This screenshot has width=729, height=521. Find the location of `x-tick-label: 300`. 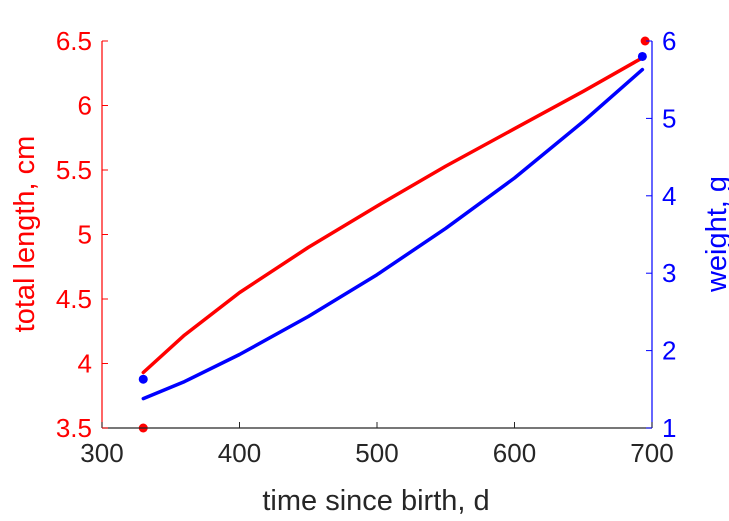

x-tick-label: 300 is located at coordinates (101, 453).